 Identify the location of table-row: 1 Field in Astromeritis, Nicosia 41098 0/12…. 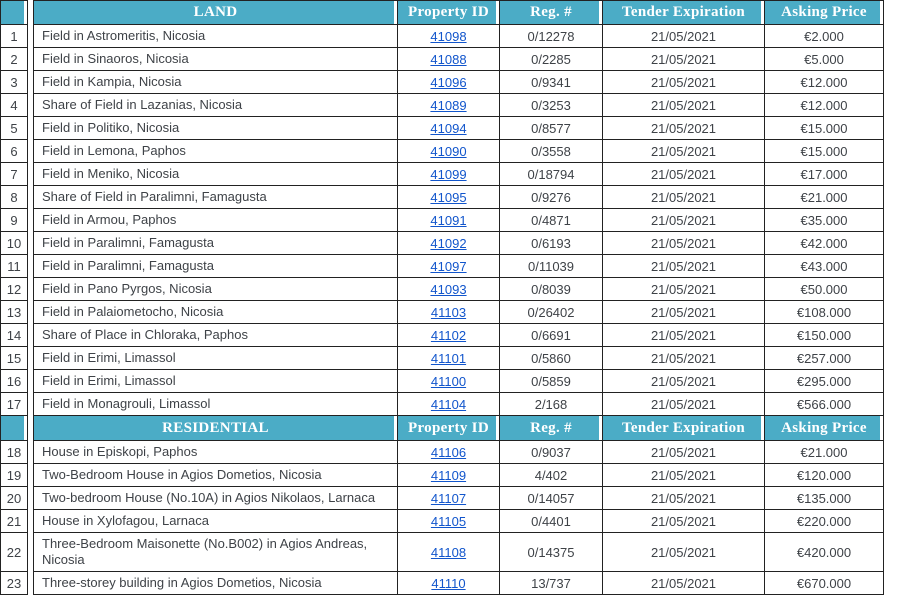
(442, 36).